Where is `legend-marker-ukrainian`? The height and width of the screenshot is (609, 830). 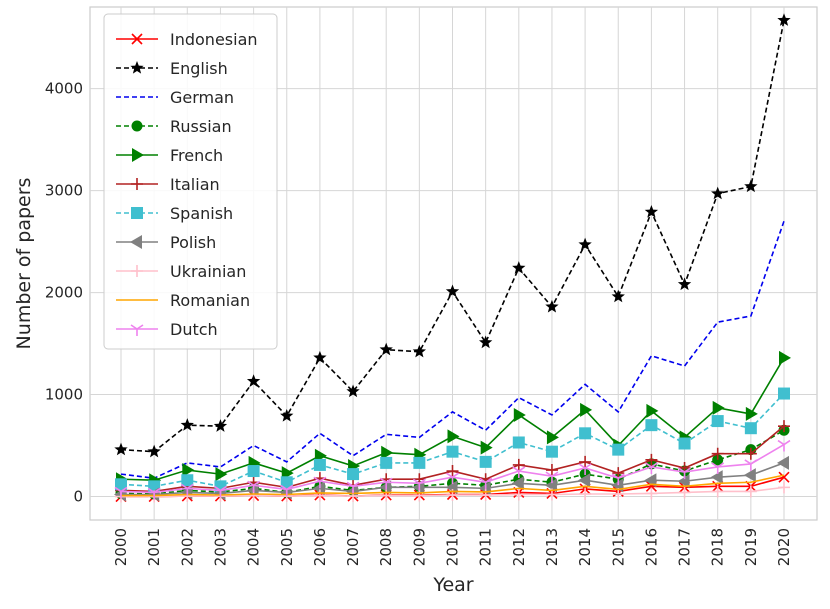
legend-marker-ukrainian is located at coordinates (137, 271).